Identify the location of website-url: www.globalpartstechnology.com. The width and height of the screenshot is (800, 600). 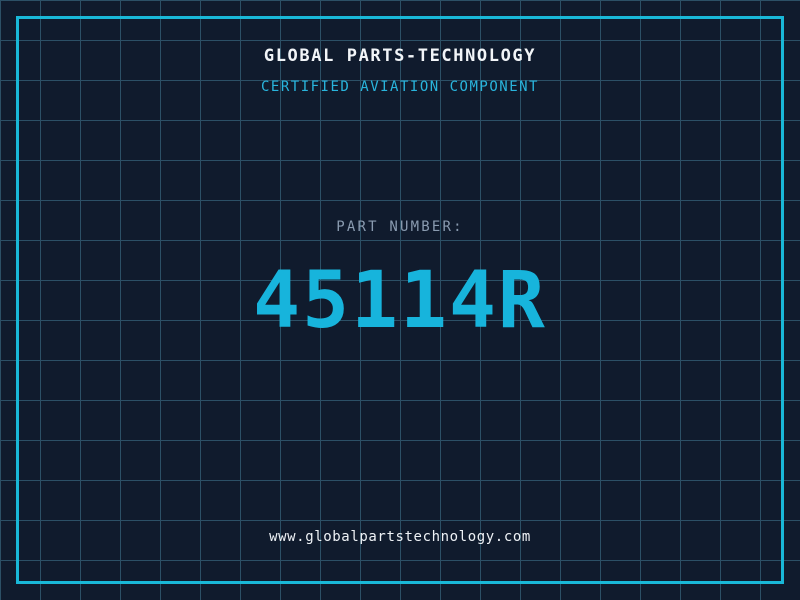
(400, 537).